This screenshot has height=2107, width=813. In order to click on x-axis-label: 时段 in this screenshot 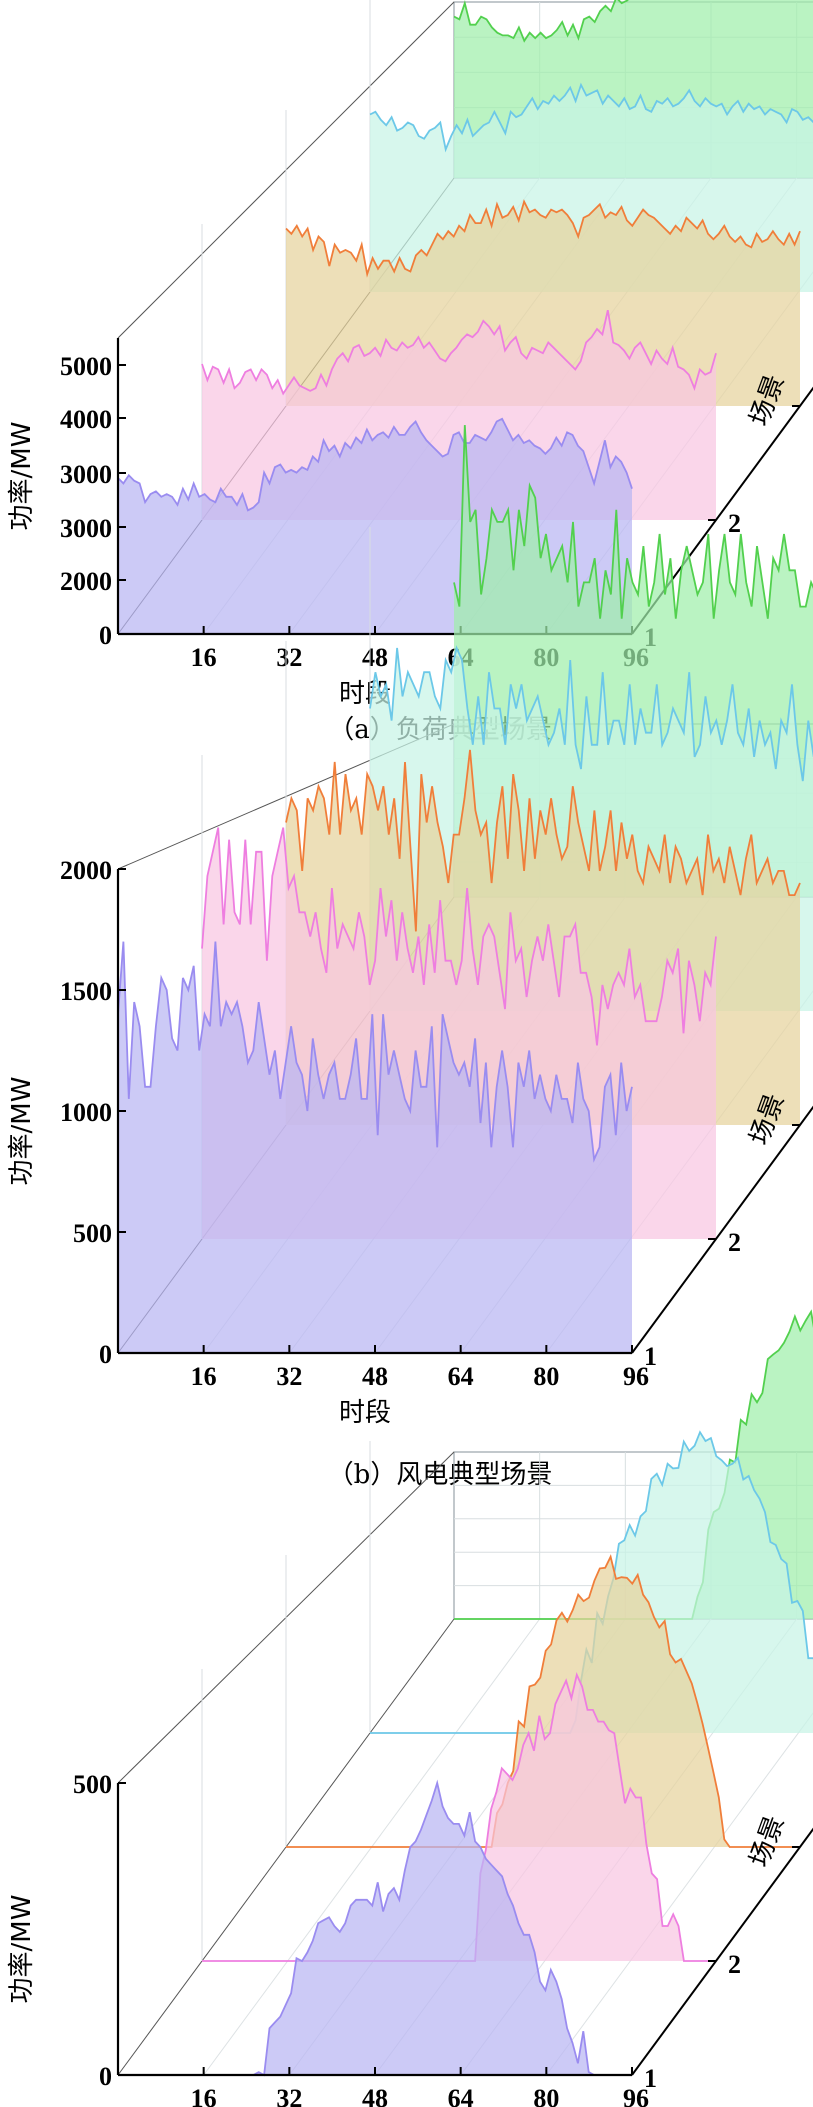, I will do `click(365, 1413)`.